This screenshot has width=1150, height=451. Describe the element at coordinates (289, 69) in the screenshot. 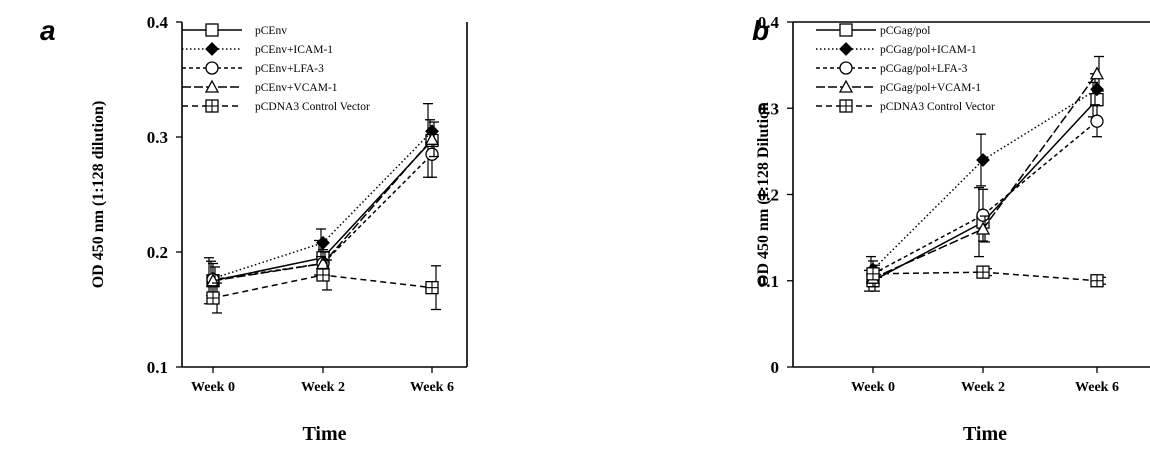

I see `legend-label: pCEnv+LFA-3` at that location.